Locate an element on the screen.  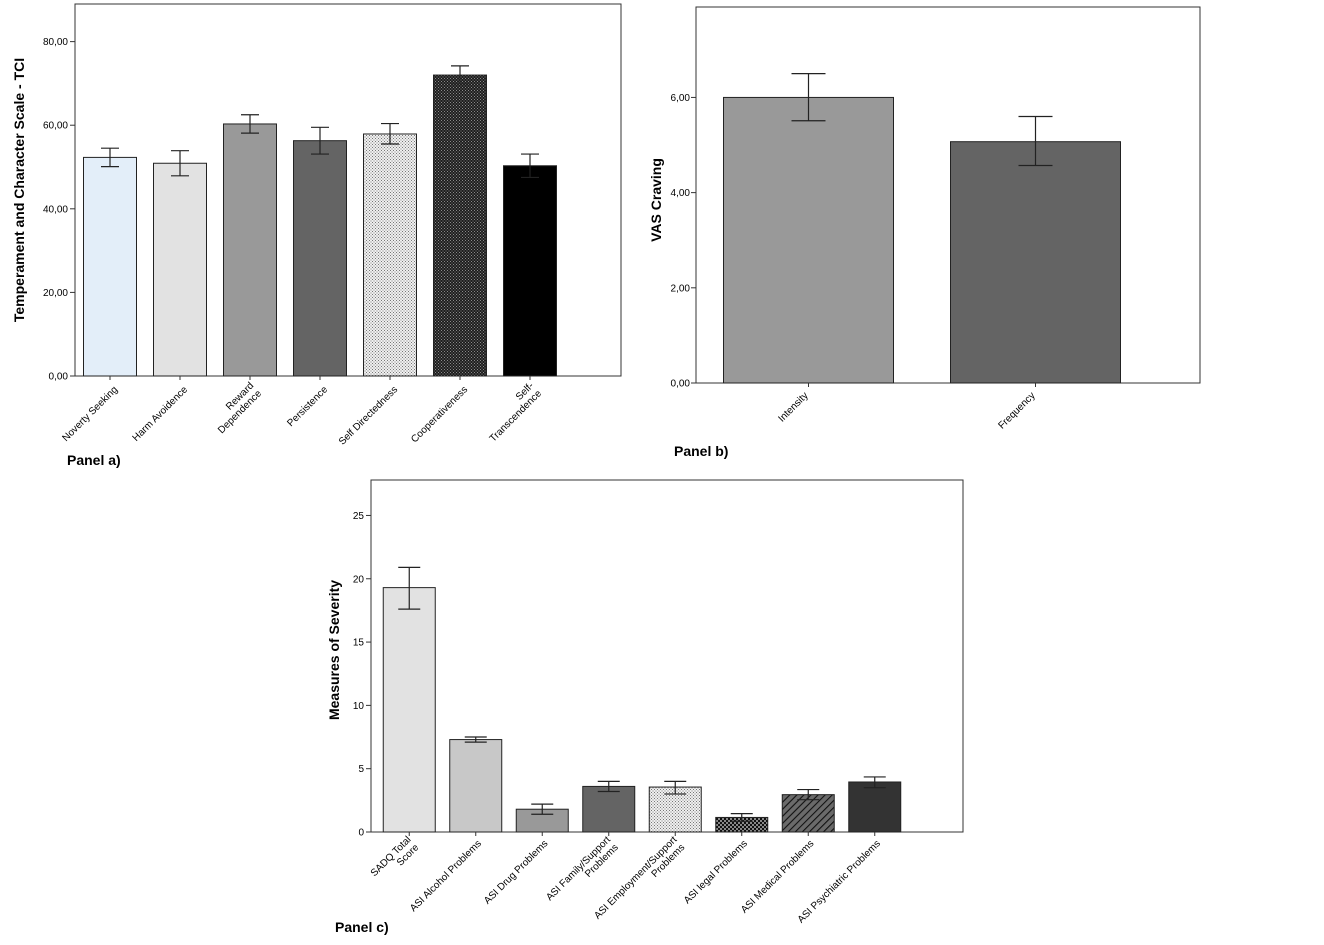
b-category-label-1: Intensity is located at coordinates (794, 407).